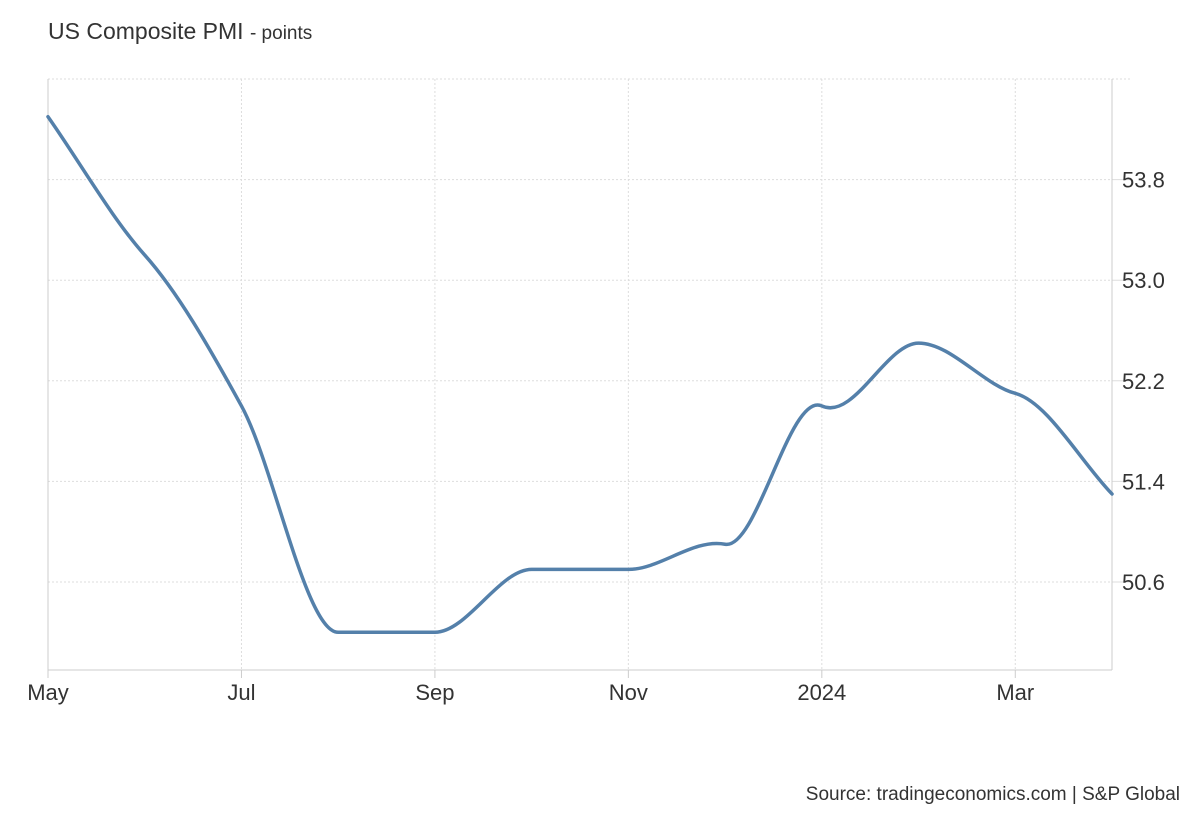  What do you see at coordinates (1143, 481) in the screenshot?
I see `y-tick-label: 51.4` at bounding box center [1143, 481].